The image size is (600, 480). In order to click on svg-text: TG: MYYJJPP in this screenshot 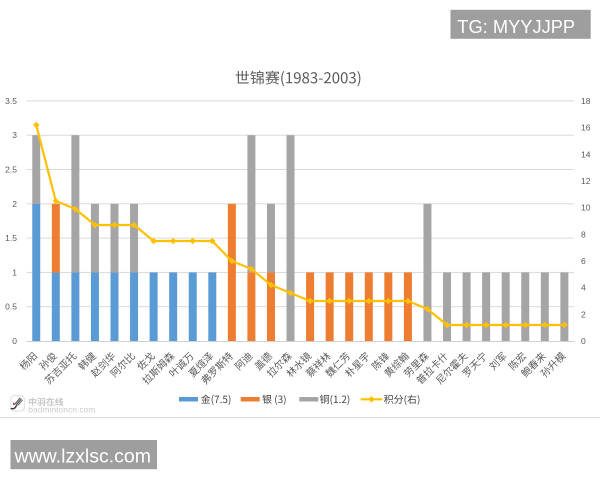, I will do `click(516, 26)`.